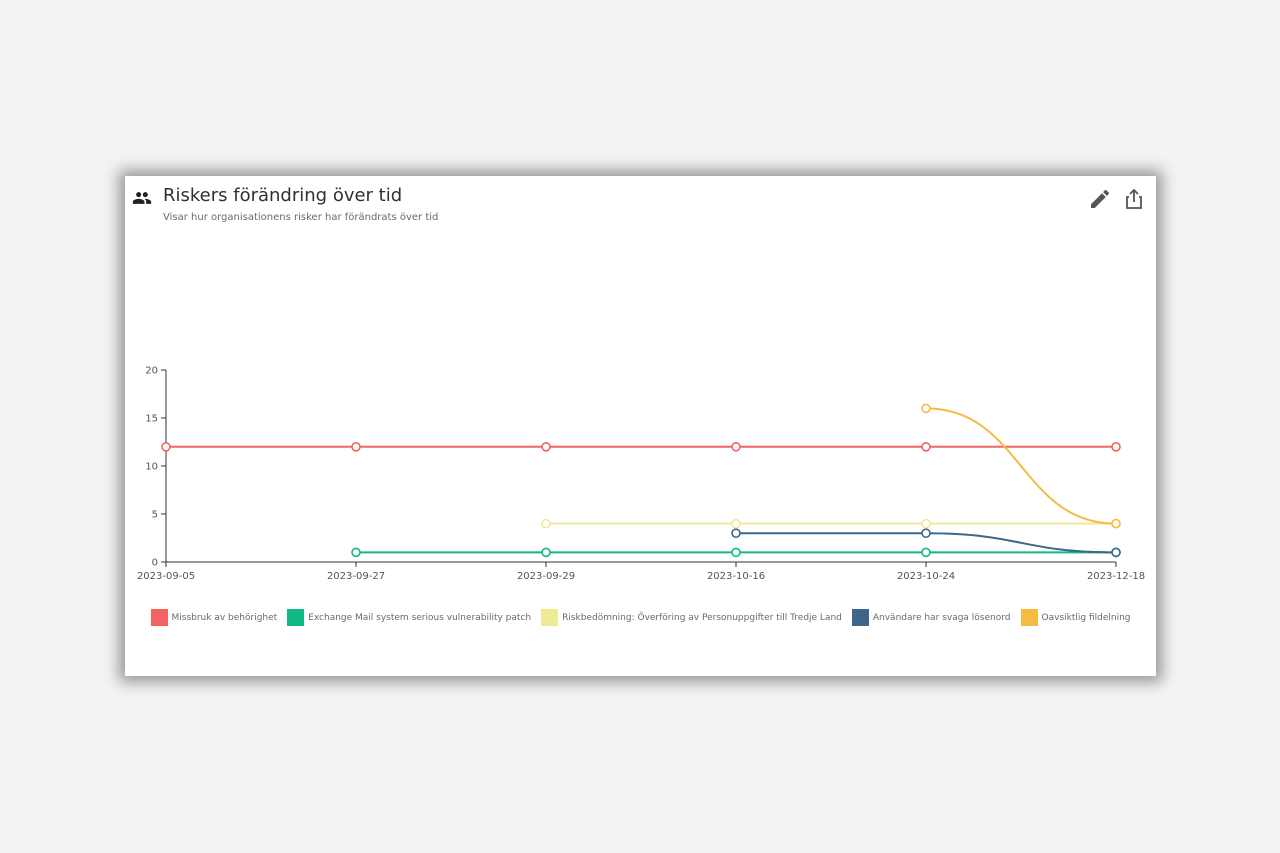 The width and height of the screenshot is (1280, 853). I want to click on share-icon, so click(1134, 198).